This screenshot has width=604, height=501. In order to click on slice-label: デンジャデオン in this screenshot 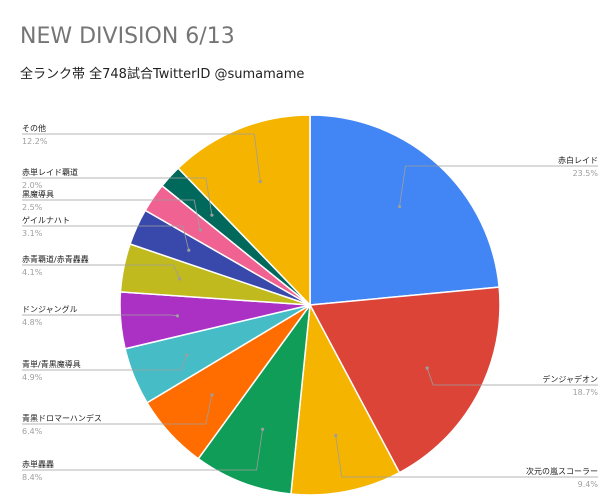, I will do `click(570, 379)`.